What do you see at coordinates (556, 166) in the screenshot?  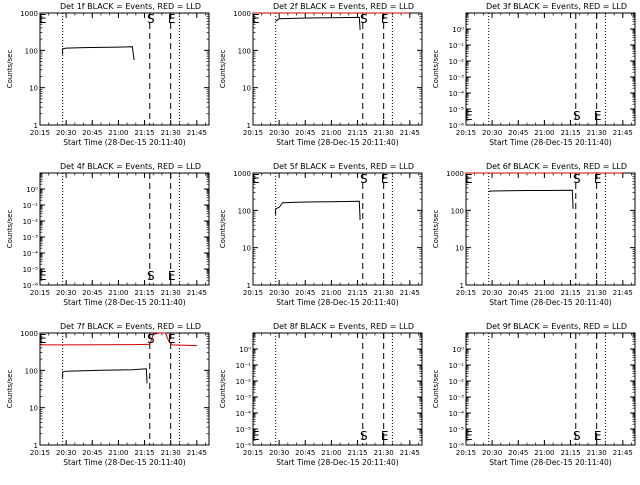 I see `chart-title: Det 6f BLACK = Events, RED = LLD` at bounding box center [556, 166].